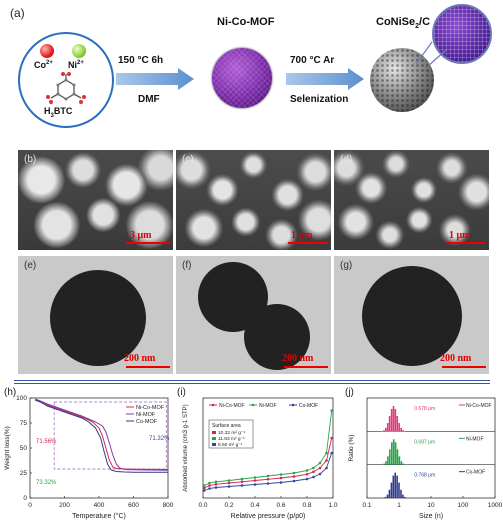  Describe the element at coordinates (47, 51) in the screenshot. I see `co-ion-sphere` at that location.